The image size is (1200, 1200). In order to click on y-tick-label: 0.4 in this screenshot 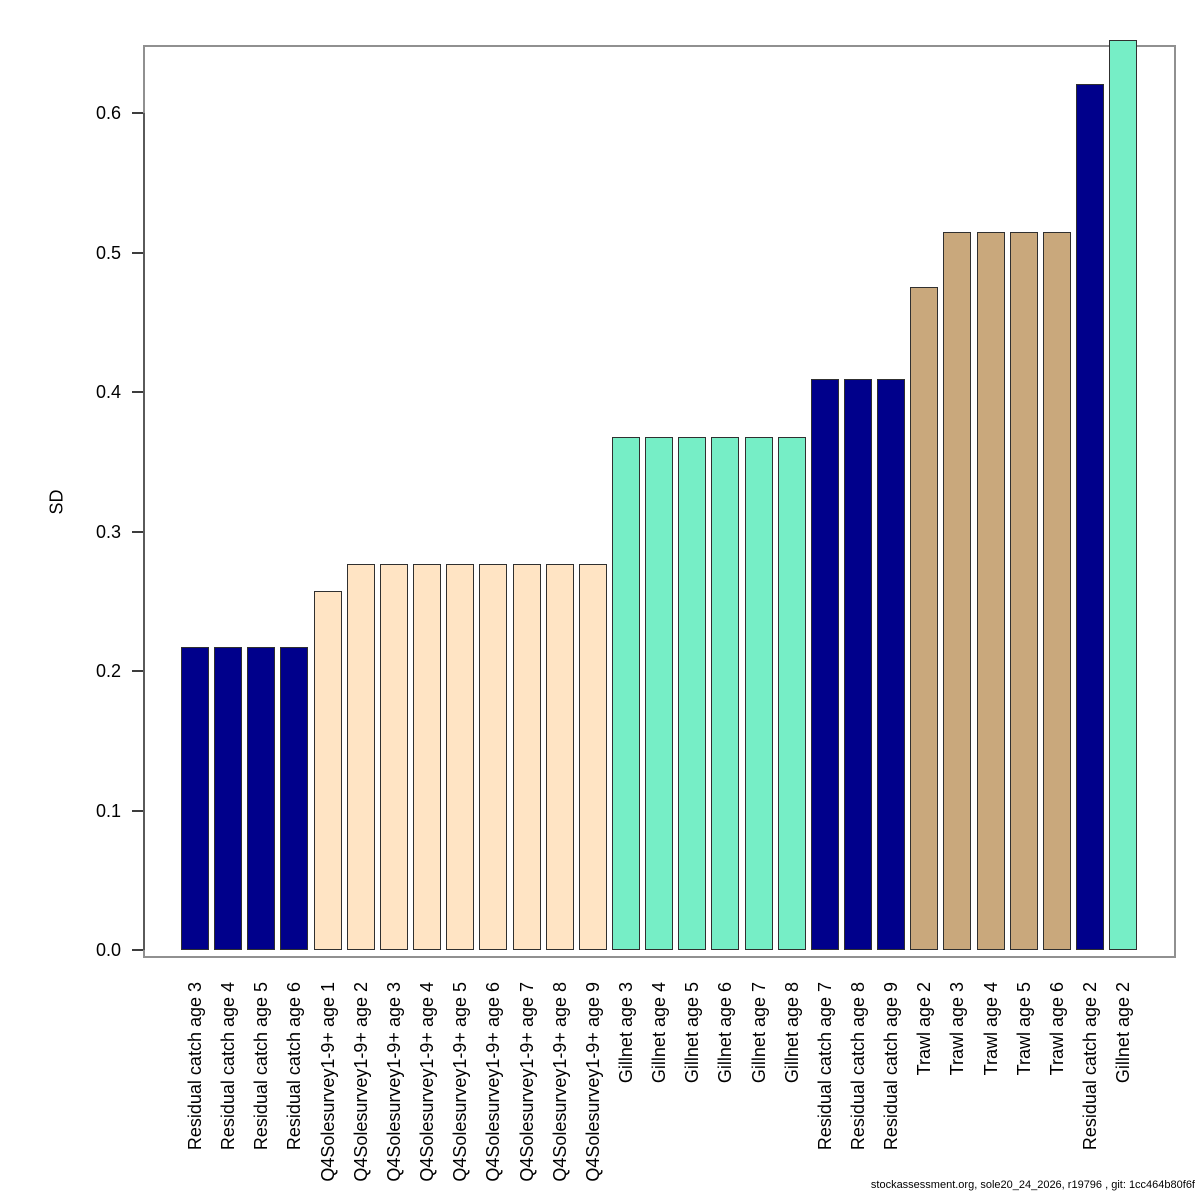, I will do `click(108, 392)`.